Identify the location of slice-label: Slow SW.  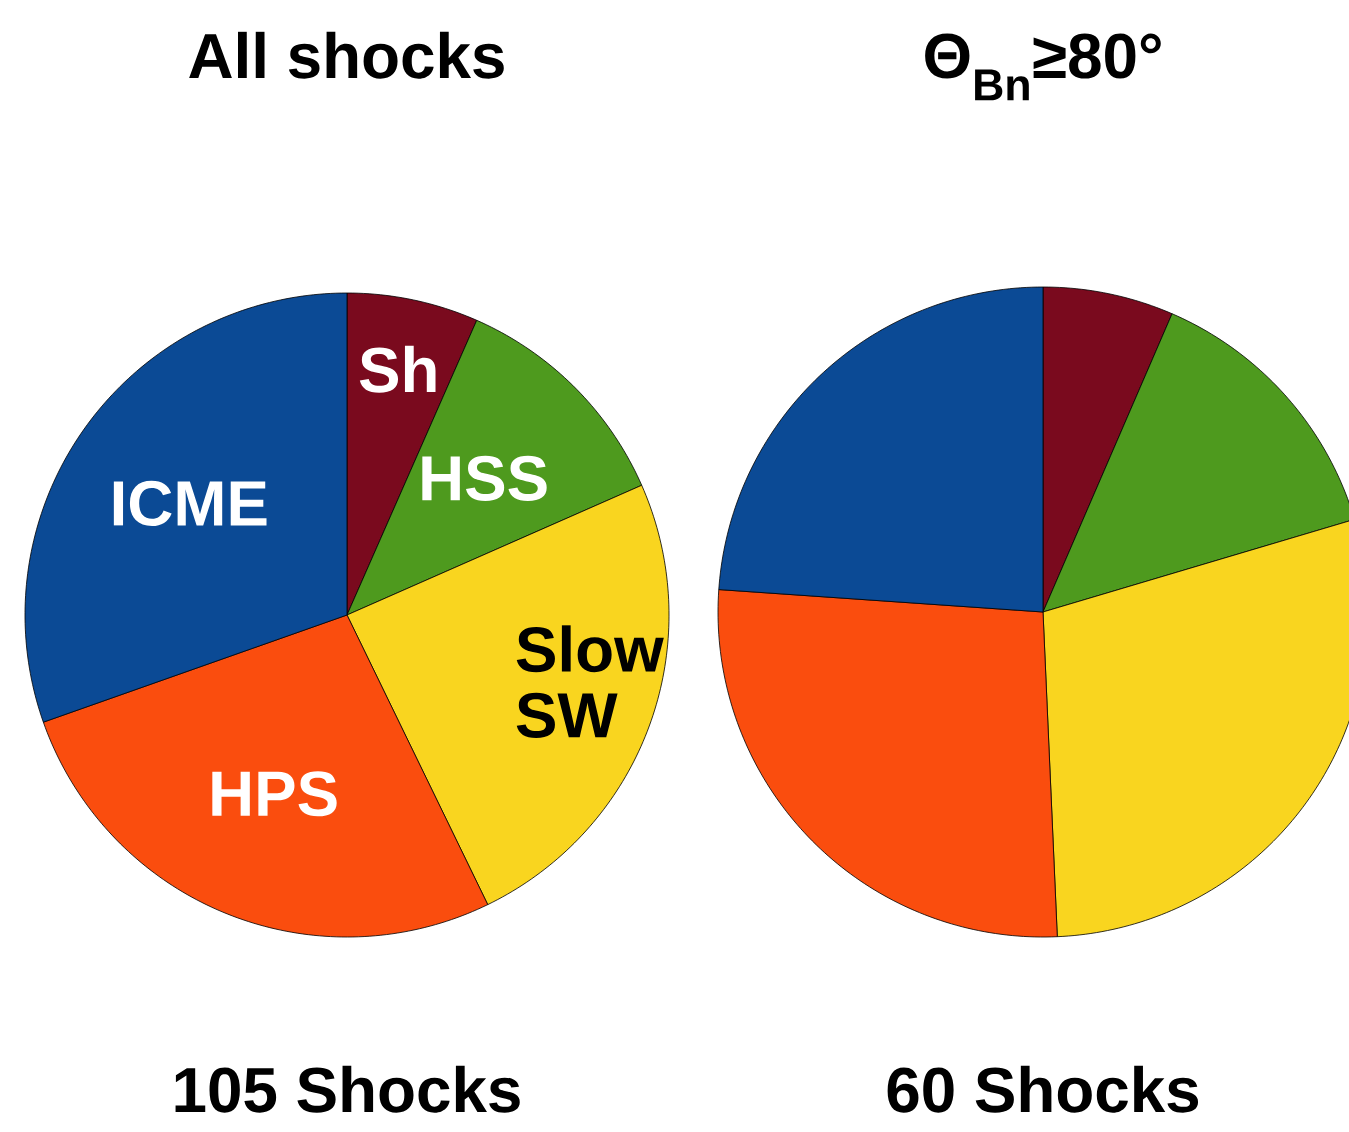
(590, 681).